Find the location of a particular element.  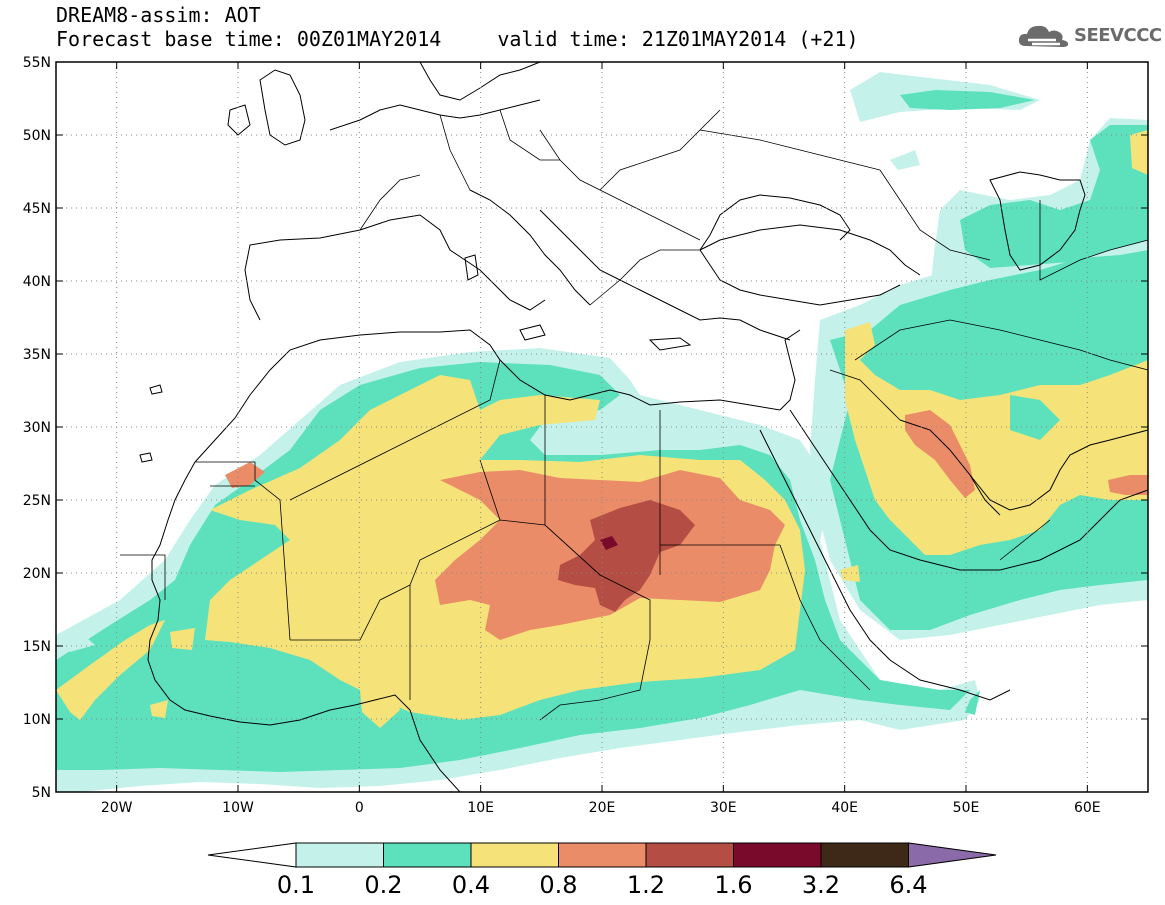

y-tick-label: 10N is located at coordinates (37, 720).